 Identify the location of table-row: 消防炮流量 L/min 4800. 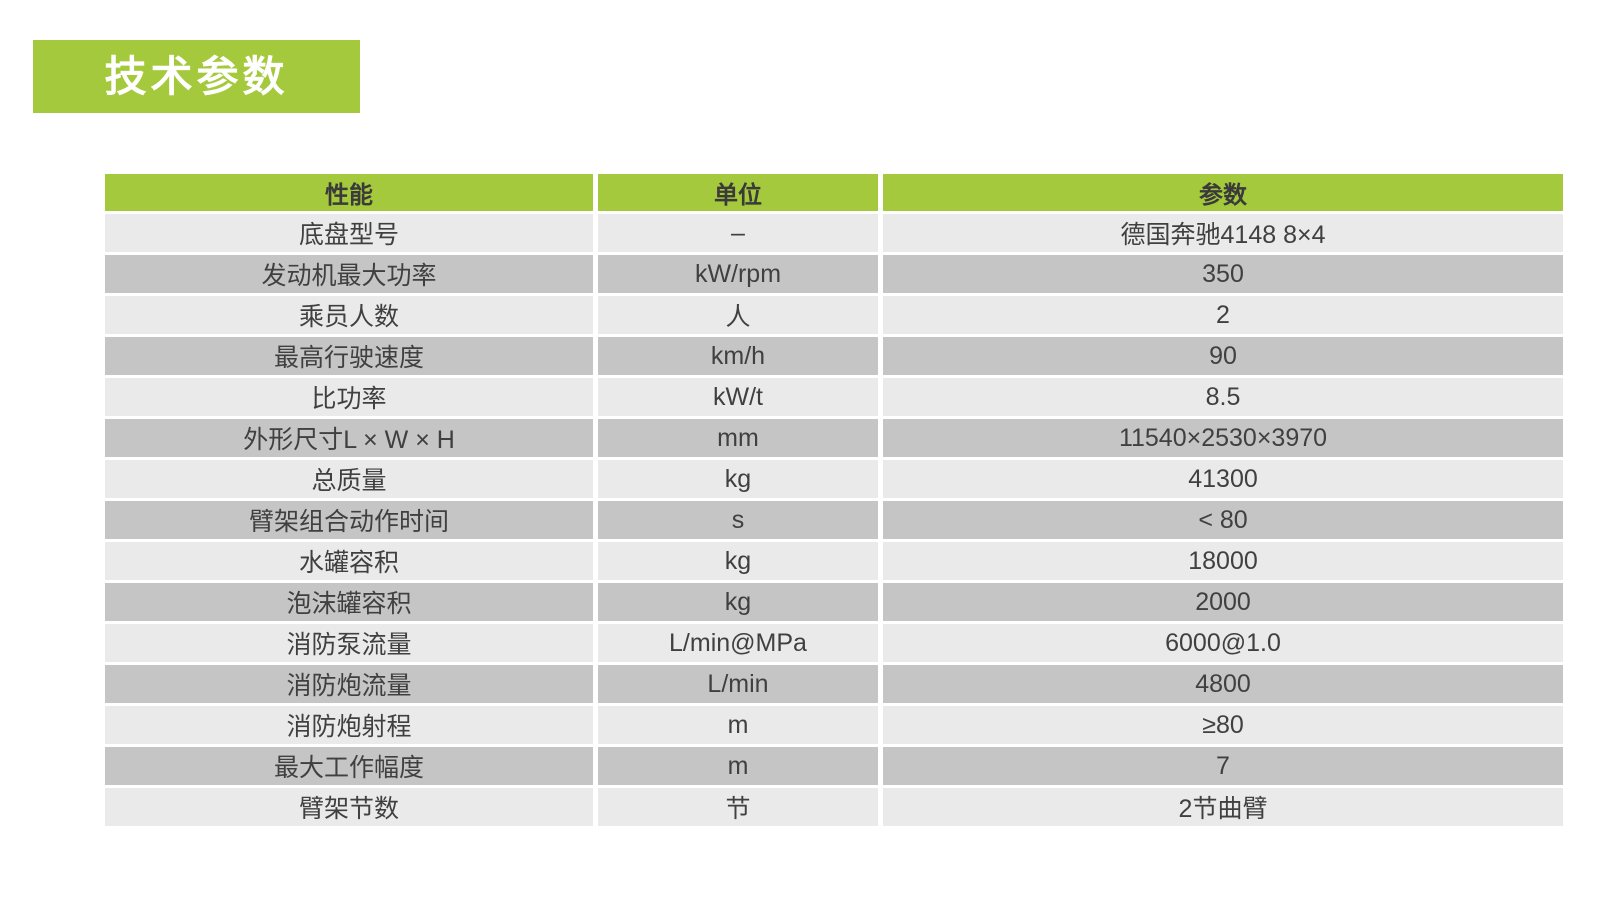
(834, 684).